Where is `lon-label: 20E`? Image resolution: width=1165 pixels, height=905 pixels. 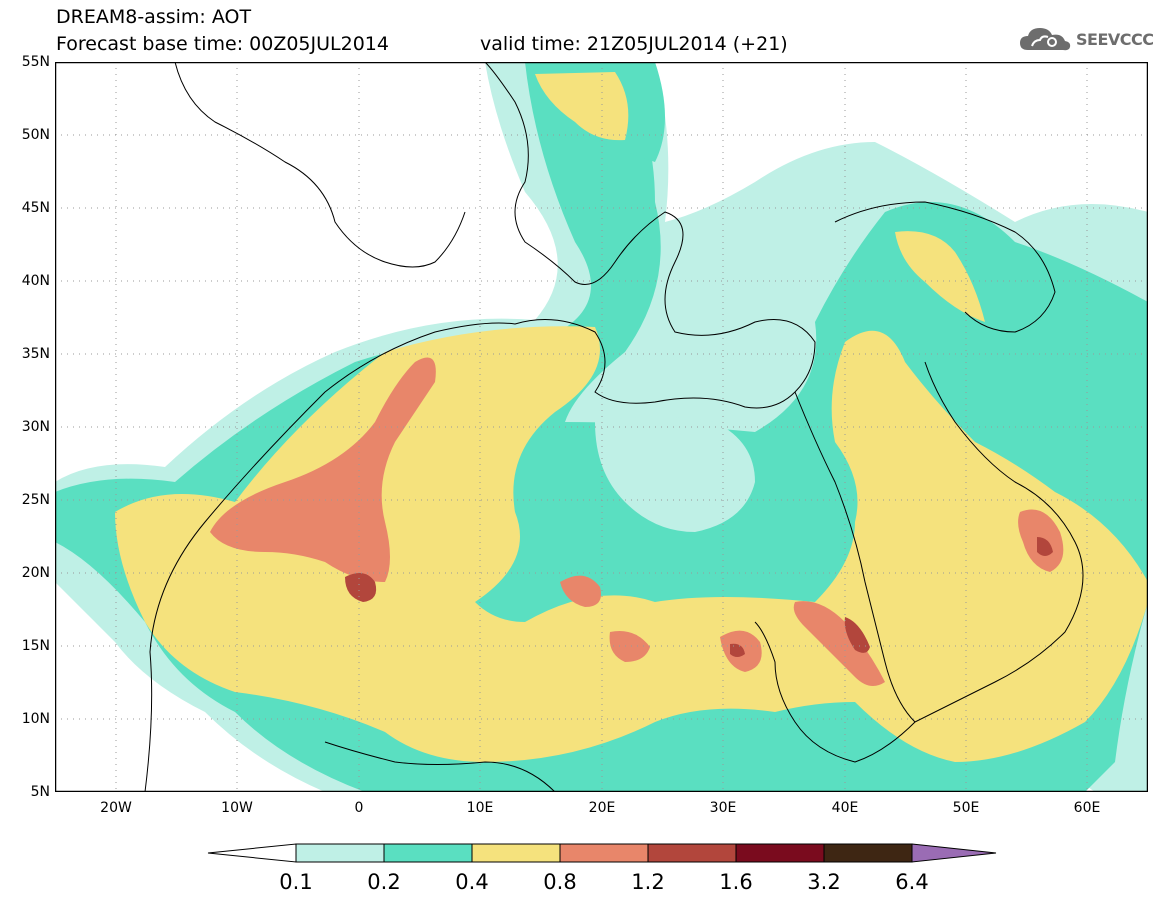
lon-label: 20E is located at coordinates (602, 808).